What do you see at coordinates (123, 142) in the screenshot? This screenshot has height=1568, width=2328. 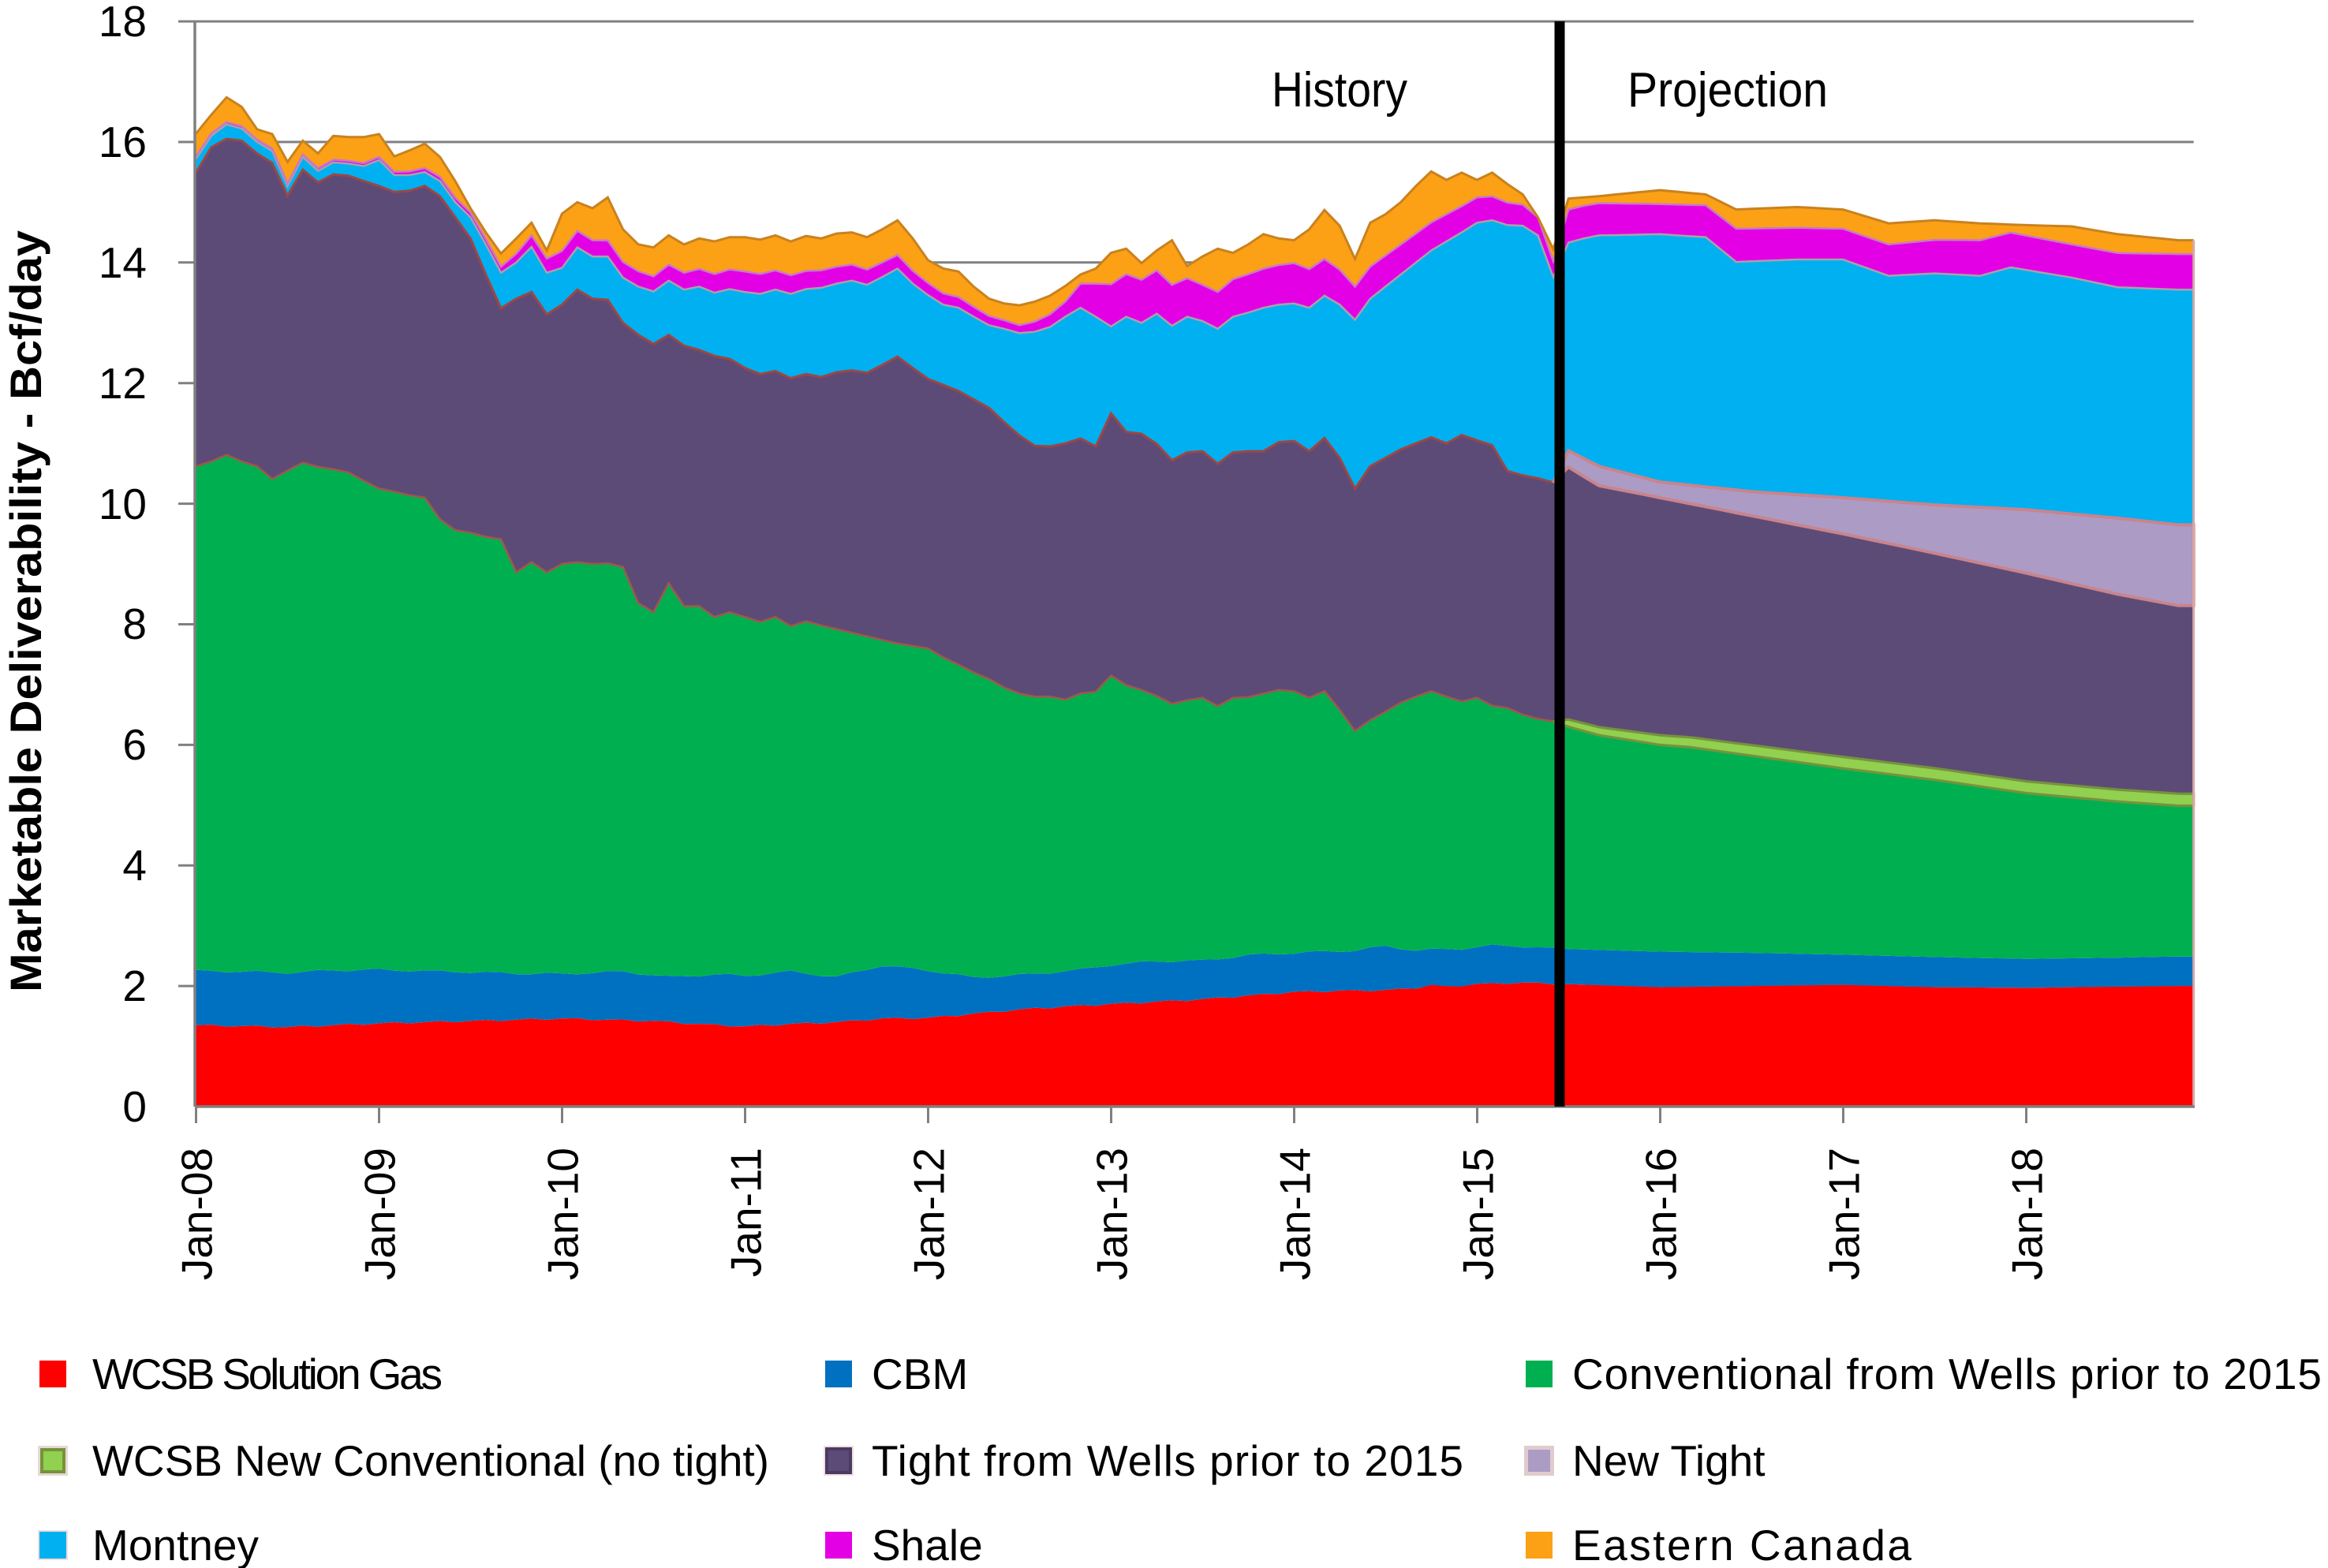 I see `svg-text: 16` at bounding box center [123, 142].